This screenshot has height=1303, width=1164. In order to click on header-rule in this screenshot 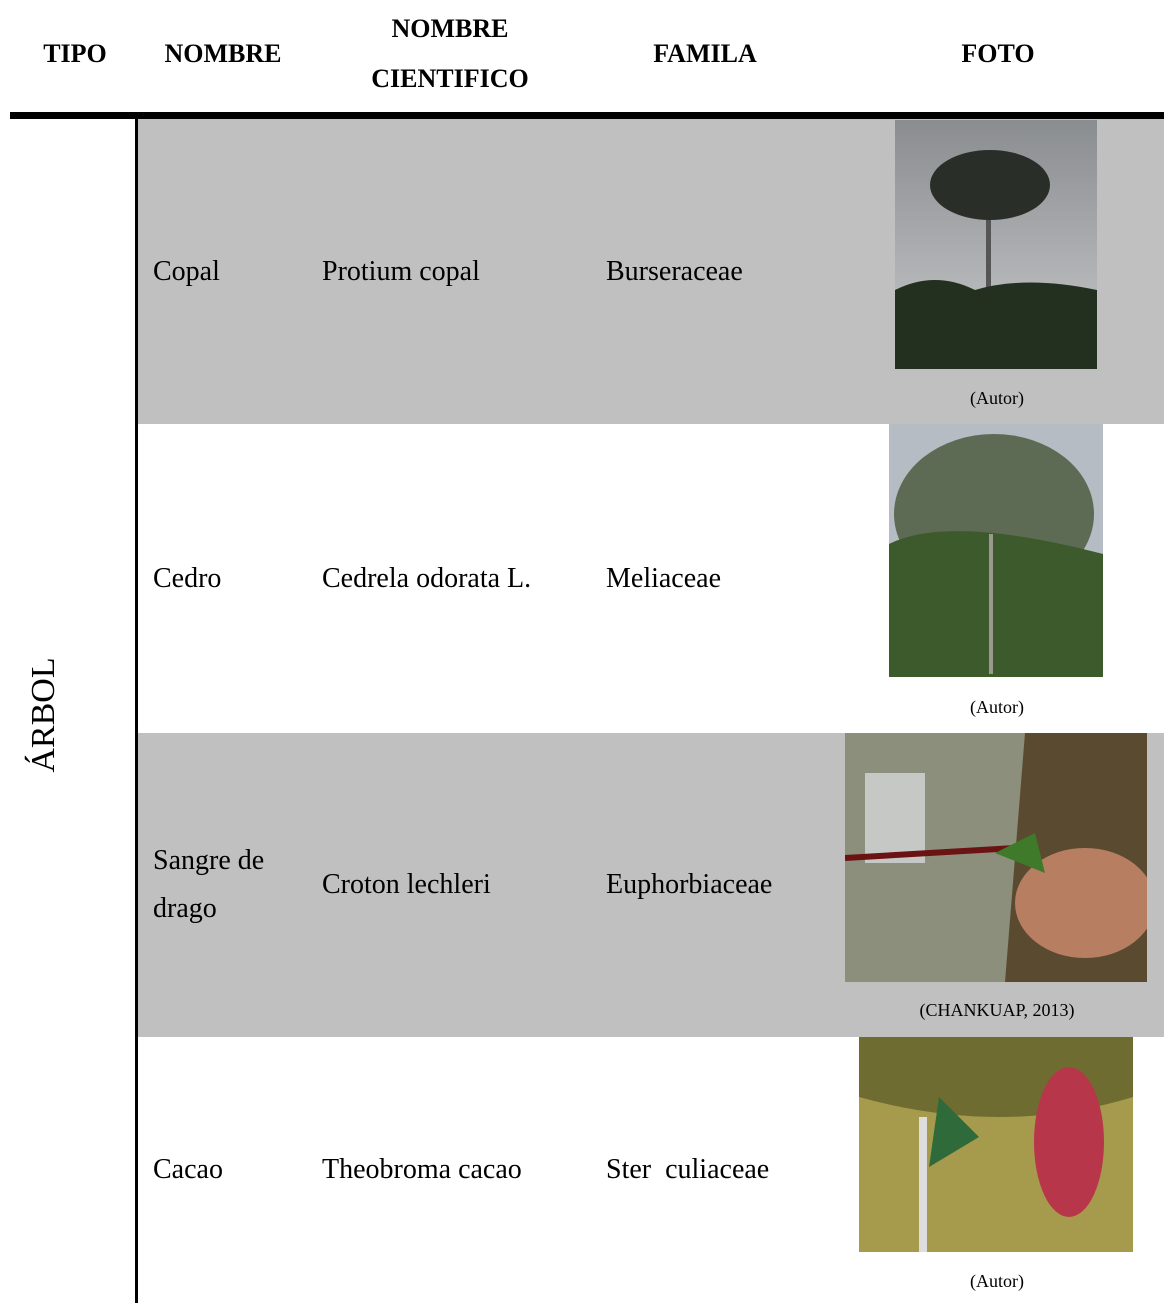, I will do `click(587, 115)`.